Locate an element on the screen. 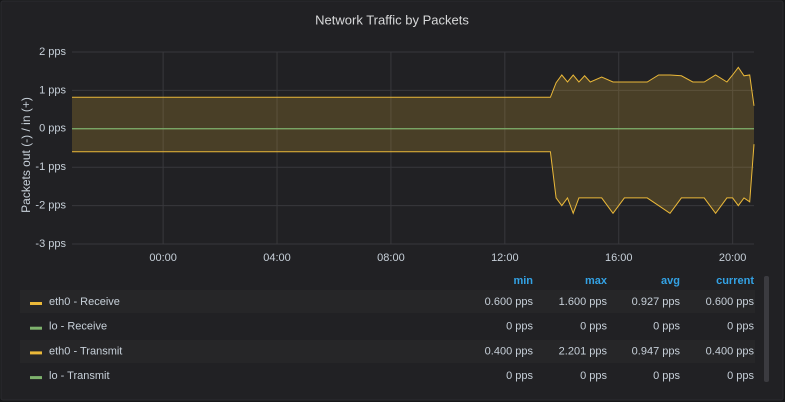 Image resolution: width=785 pixels, height=402 pixels. legend-value: 0.947 pps is located at coordinates (656, 351).